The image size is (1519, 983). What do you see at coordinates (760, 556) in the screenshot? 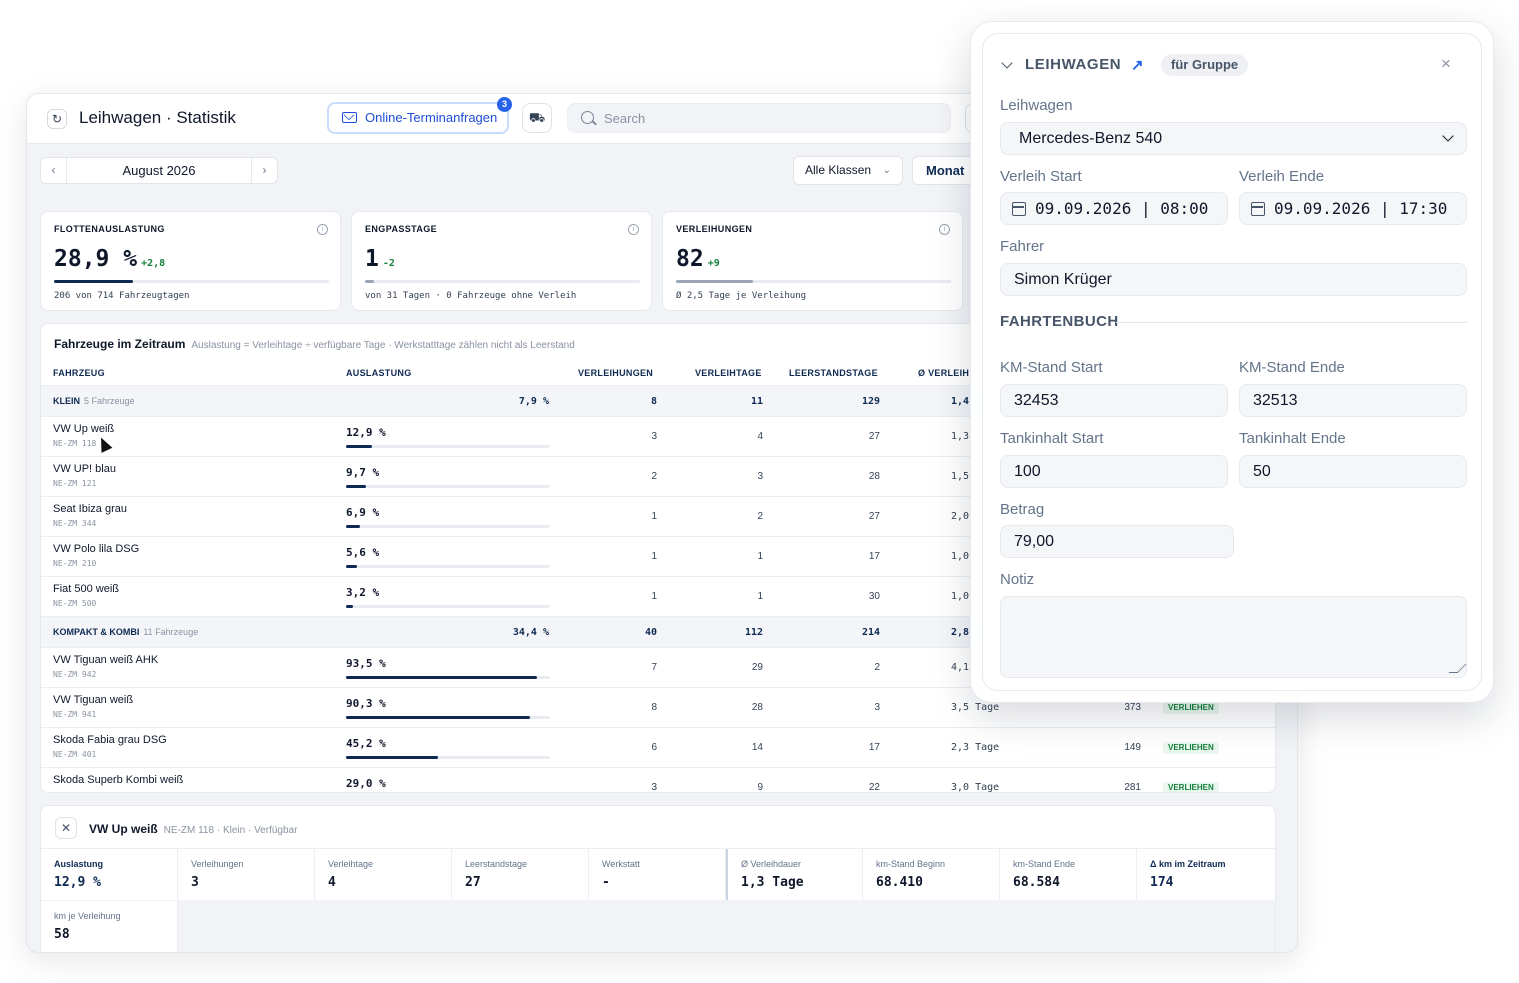
I see `vehicle-rental-days: 1` at bounding box center [760, 556].